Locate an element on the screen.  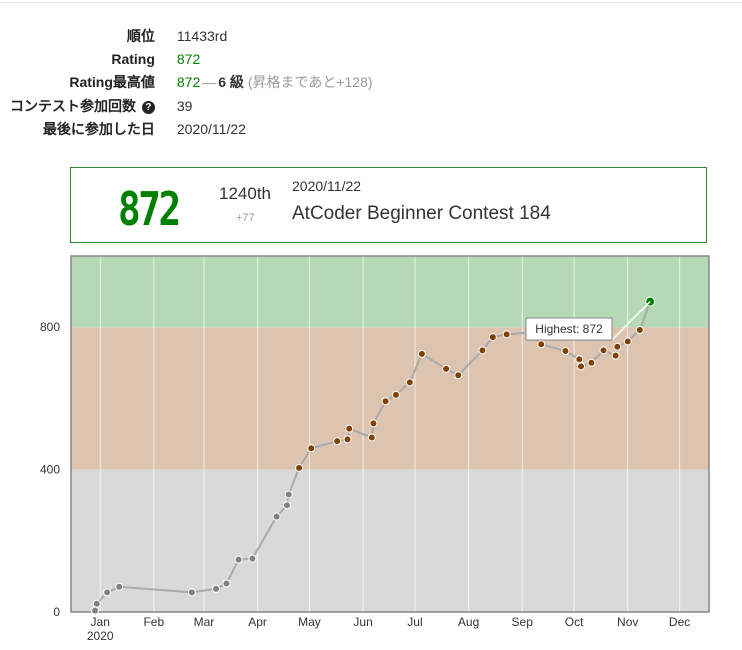
rating-value: 872 is located at coordinates (188, 58).